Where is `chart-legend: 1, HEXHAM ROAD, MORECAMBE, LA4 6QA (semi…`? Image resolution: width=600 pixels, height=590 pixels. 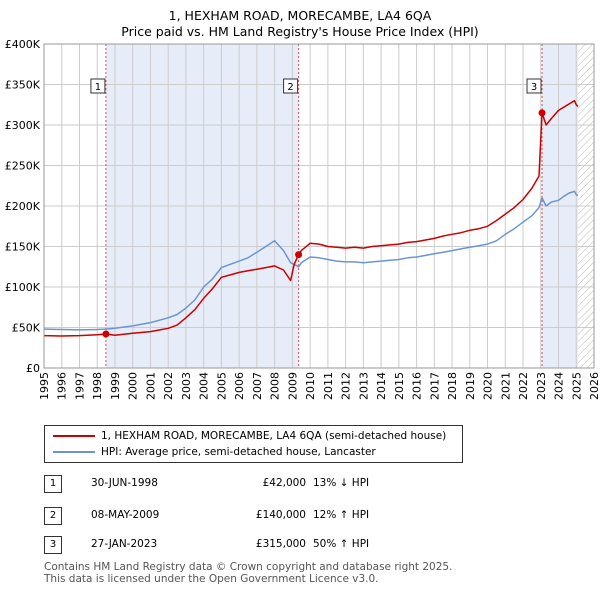 chart-legend: 1, HEXHAM ROAD, MORECAMBE, LA4 6QA (semi… is located at coordinates (253, 444).